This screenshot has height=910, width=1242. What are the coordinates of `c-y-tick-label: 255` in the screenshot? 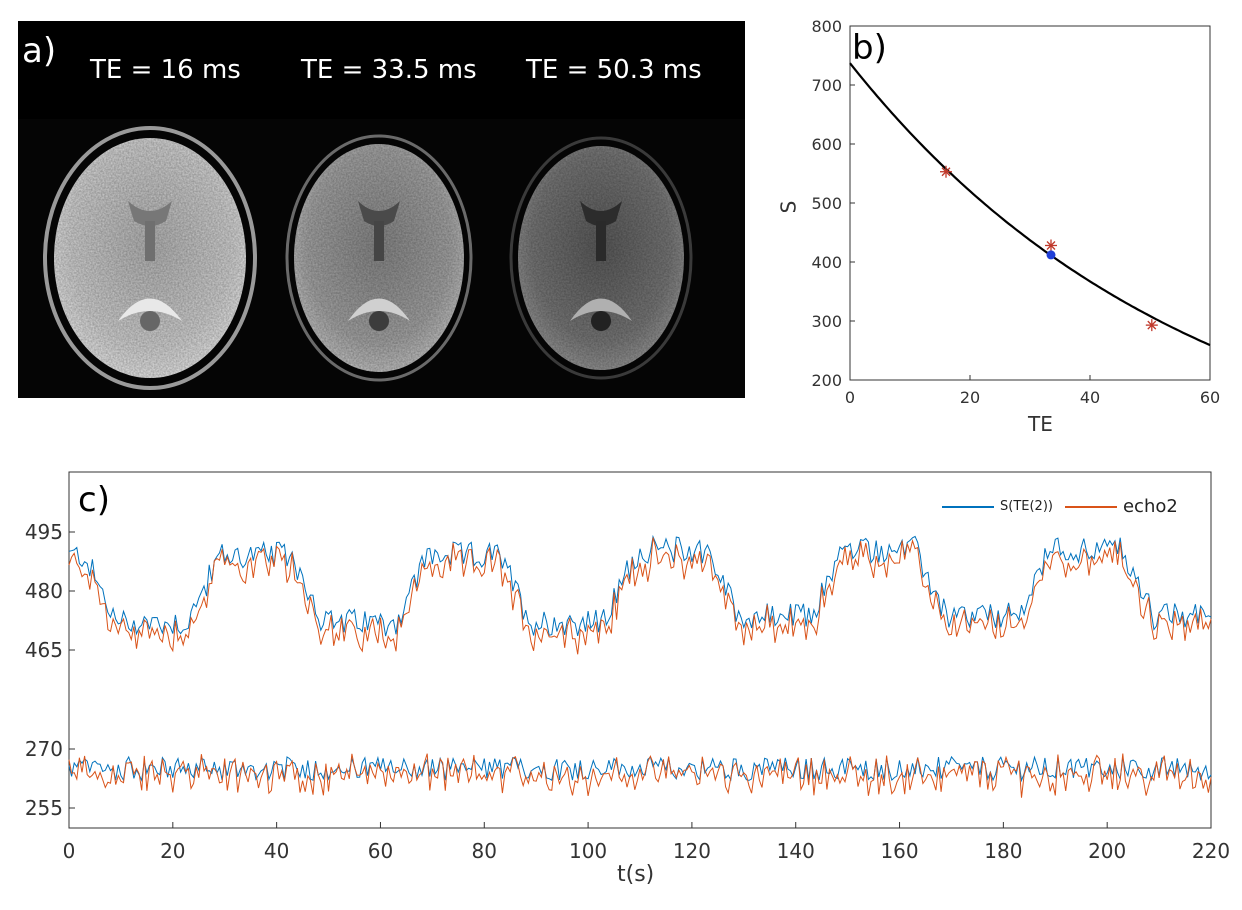 It's located at (44, 808).